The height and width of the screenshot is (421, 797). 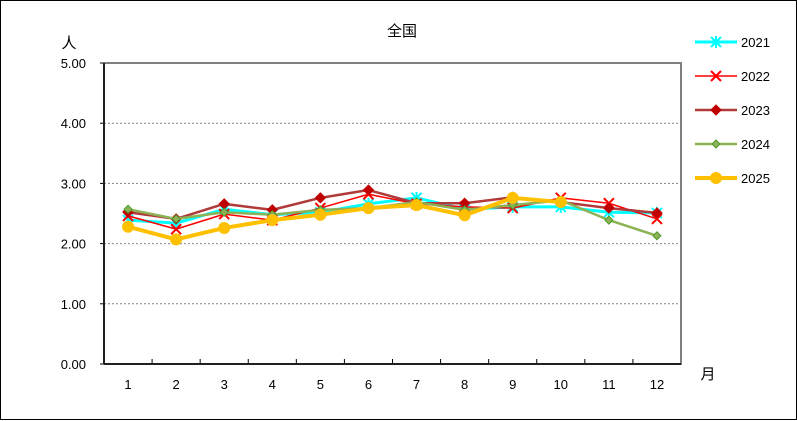 I want to click on x-axis-unit-label: 月, so click(x=707, y=374).